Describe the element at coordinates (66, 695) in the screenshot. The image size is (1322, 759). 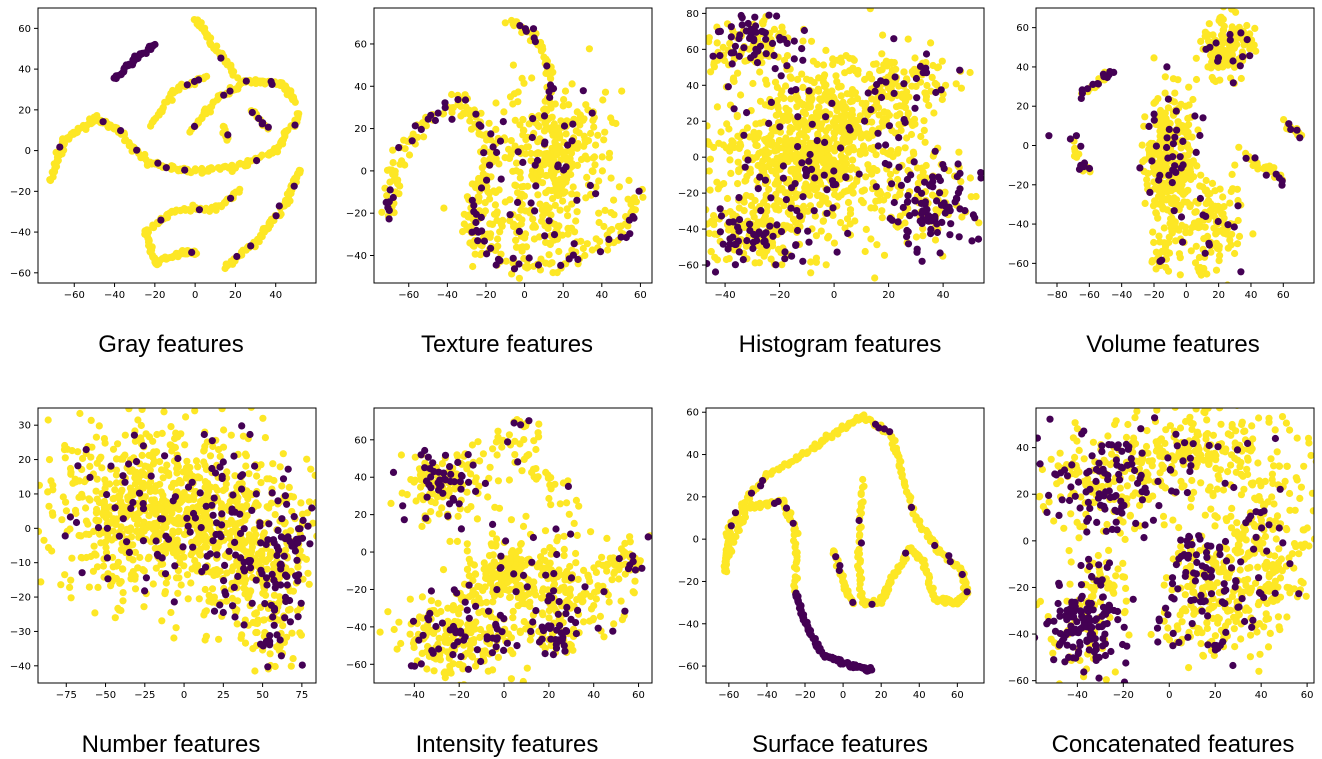
I see `x-tick-label: −75` at that location.